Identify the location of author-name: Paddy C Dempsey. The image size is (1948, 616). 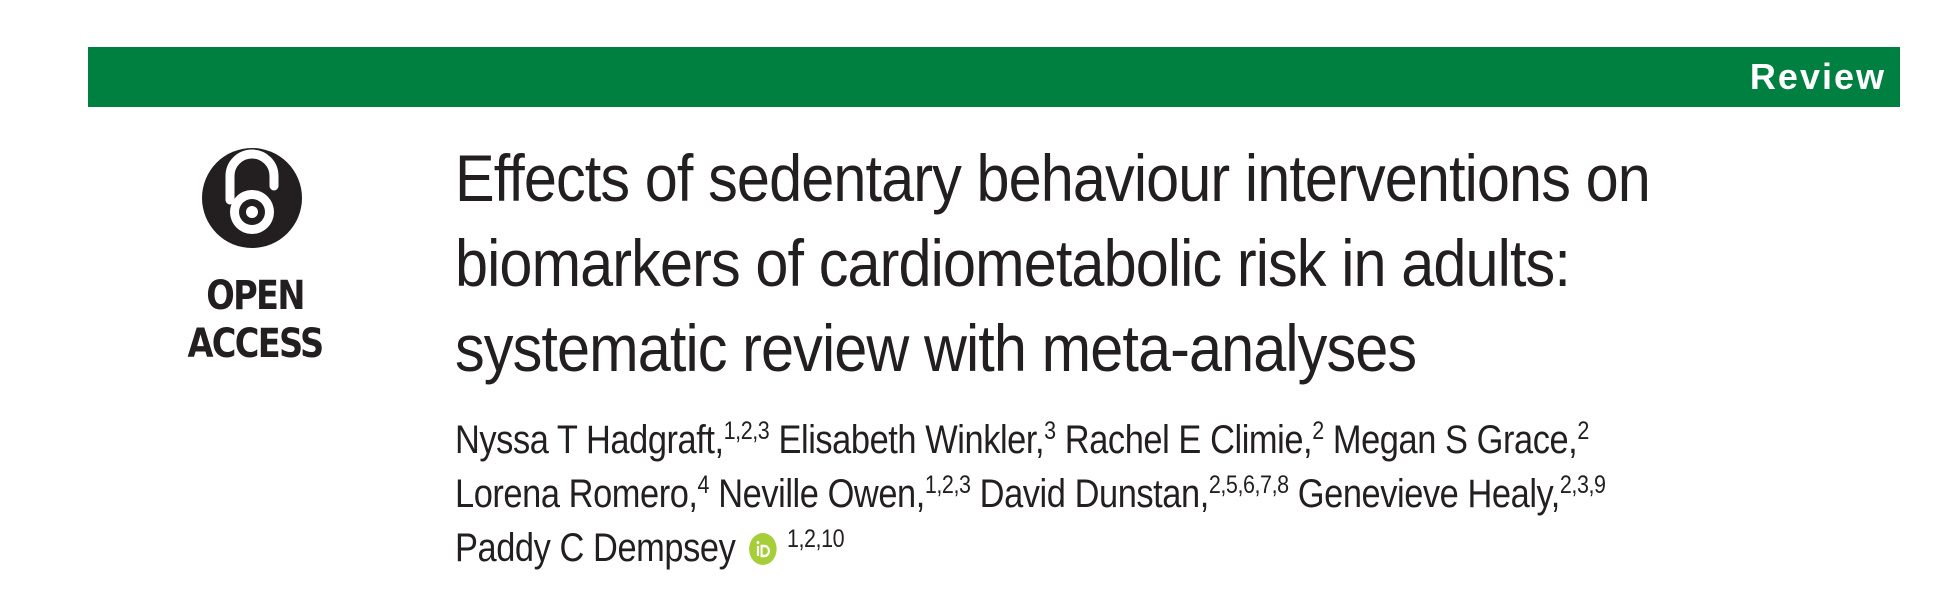
(595, 548).